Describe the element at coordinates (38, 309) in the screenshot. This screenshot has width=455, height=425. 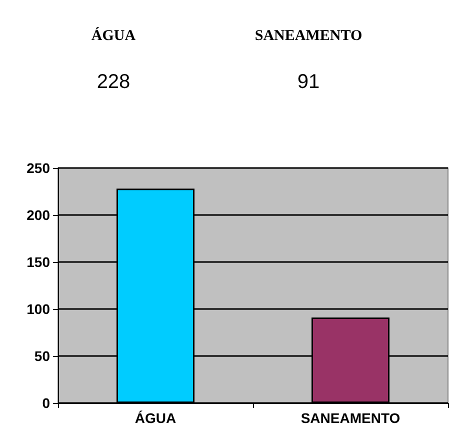
I see `y-tick-label: 100` at that location.